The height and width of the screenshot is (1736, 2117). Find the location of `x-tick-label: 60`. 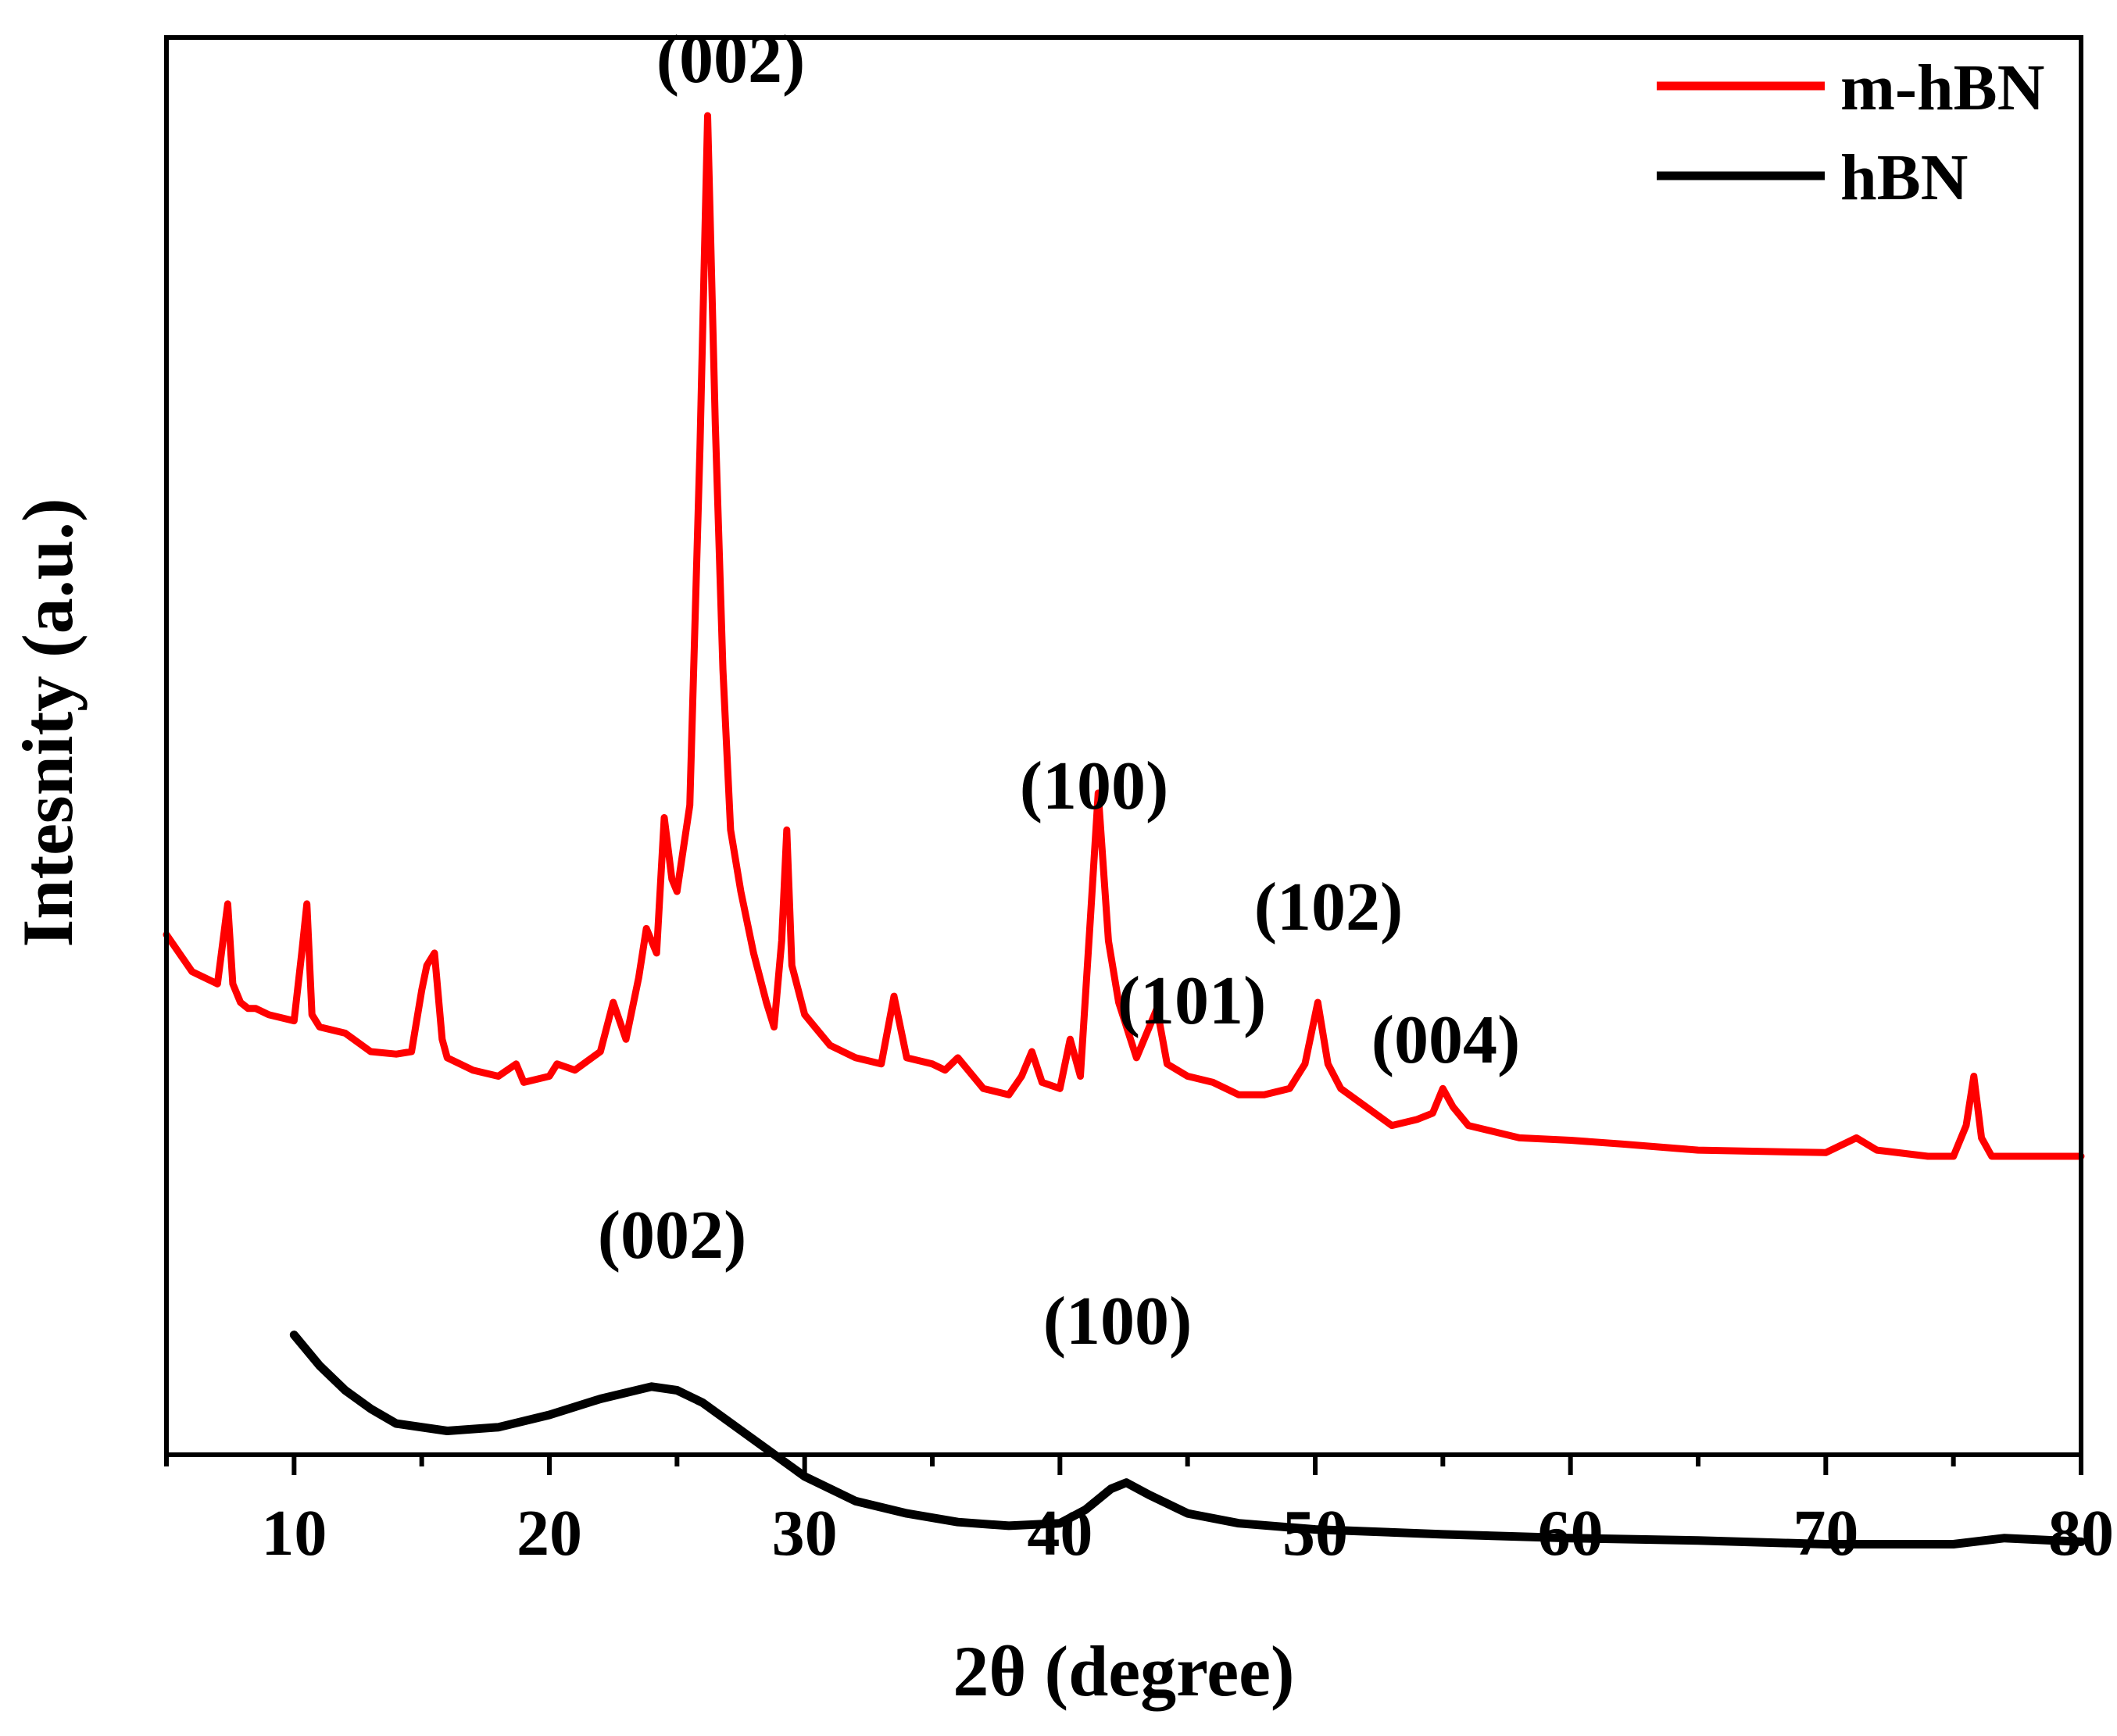

x-tick-label: 60 is located at coordinates (1571, 1533).